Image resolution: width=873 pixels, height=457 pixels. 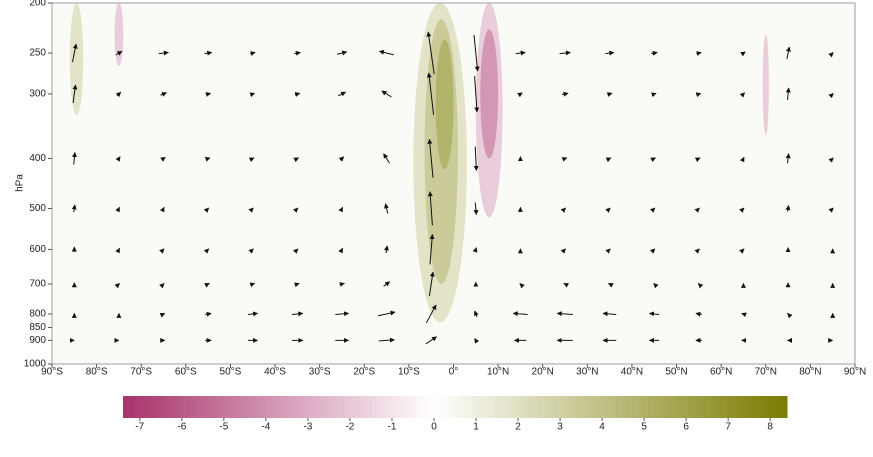 I want to click on colorbar-tick-label: 4, so click(x=602, y=427).